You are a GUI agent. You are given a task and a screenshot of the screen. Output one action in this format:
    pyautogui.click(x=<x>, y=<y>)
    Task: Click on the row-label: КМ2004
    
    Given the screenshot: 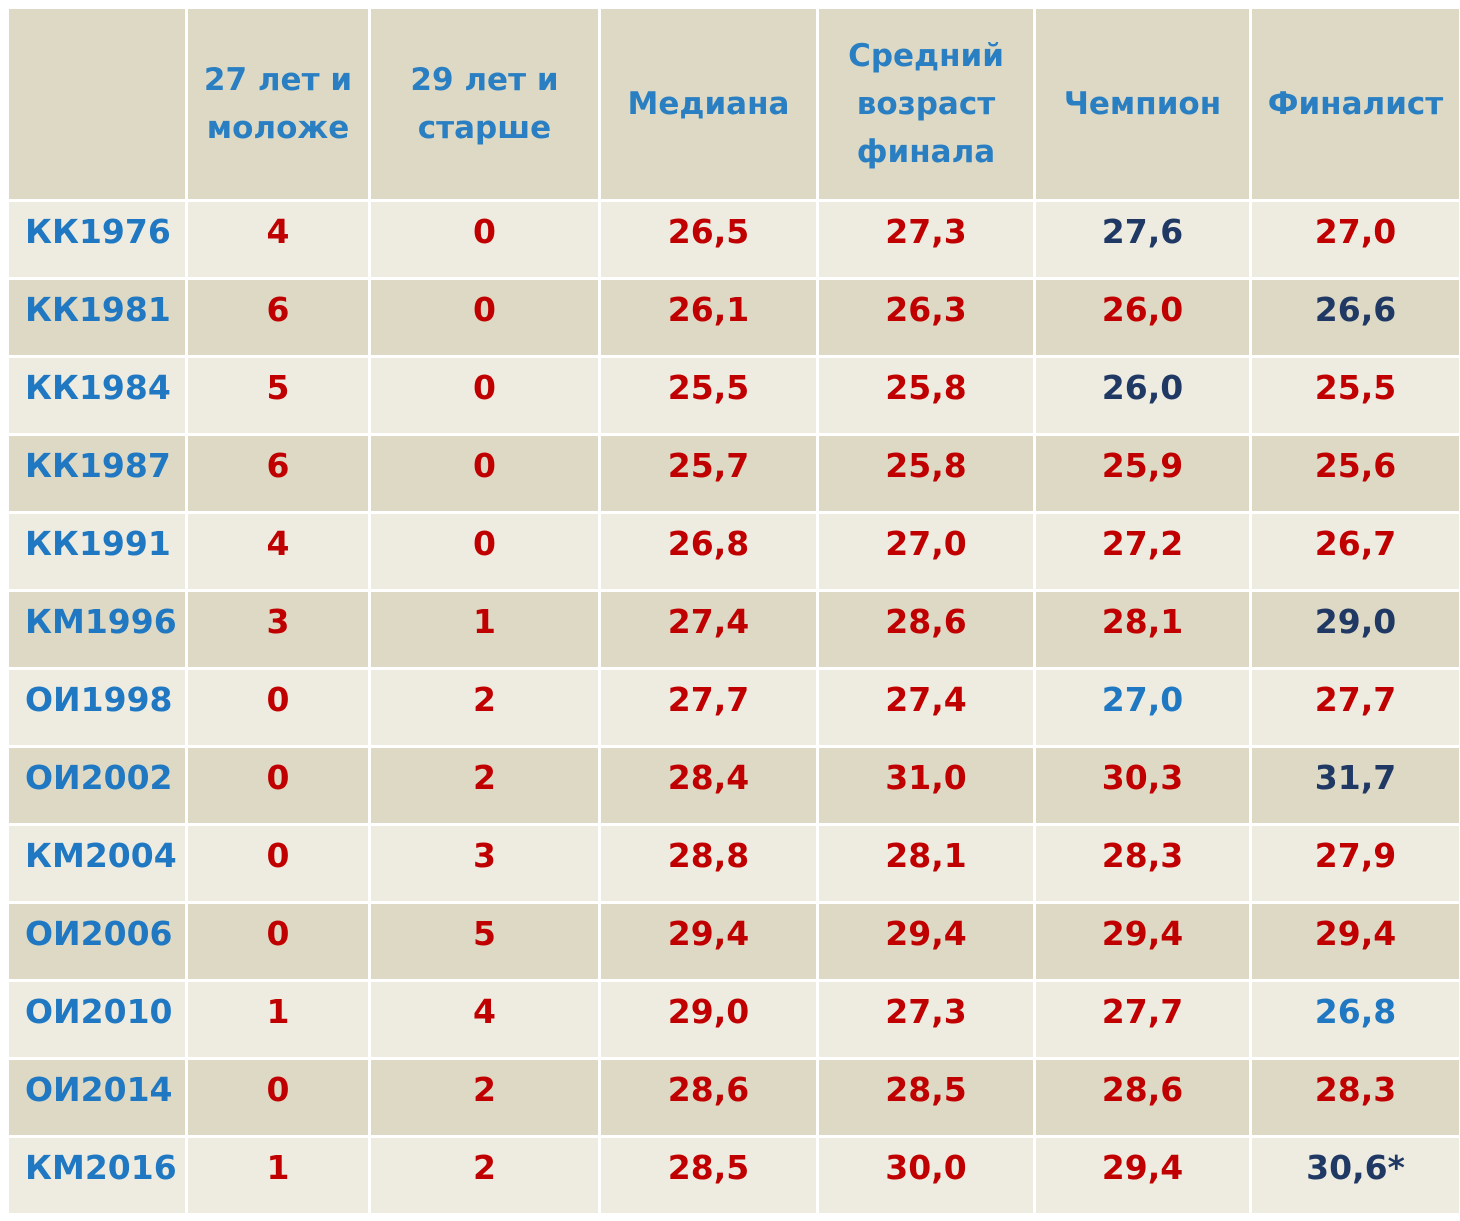 What is the action you would take?
    pyautogui.click(x=97, y=863)
    